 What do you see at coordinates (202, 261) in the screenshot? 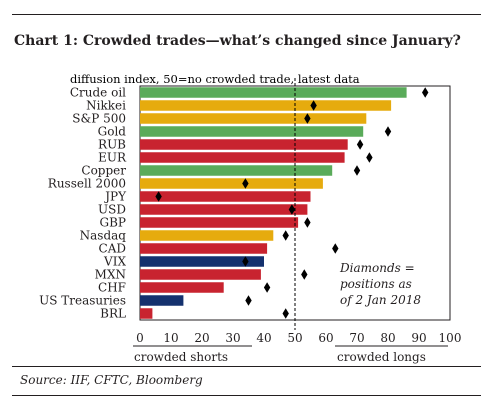
I see `bar-vix` at bounding box center [202, 261].